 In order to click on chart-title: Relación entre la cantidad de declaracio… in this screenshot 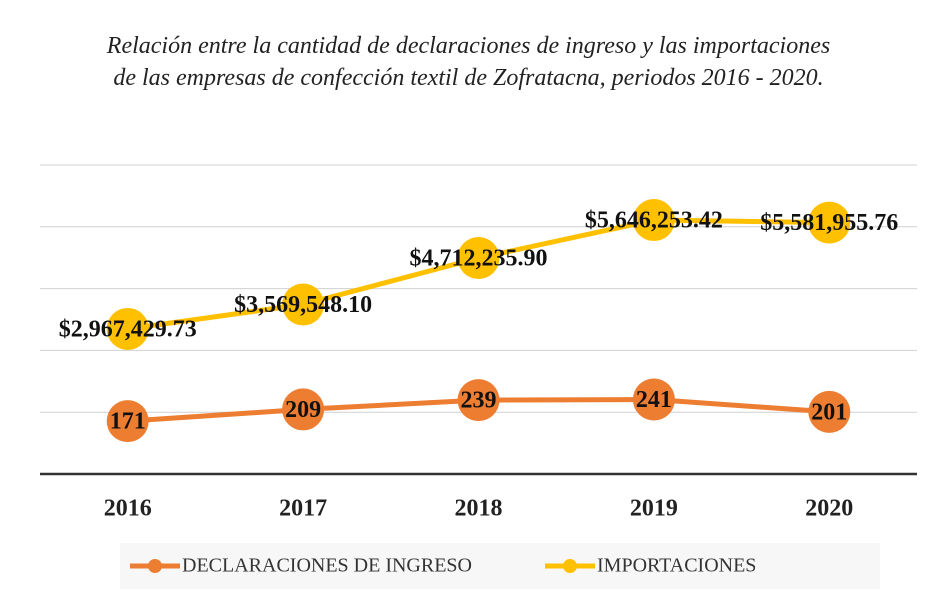, I will do `click(468, 62)`.